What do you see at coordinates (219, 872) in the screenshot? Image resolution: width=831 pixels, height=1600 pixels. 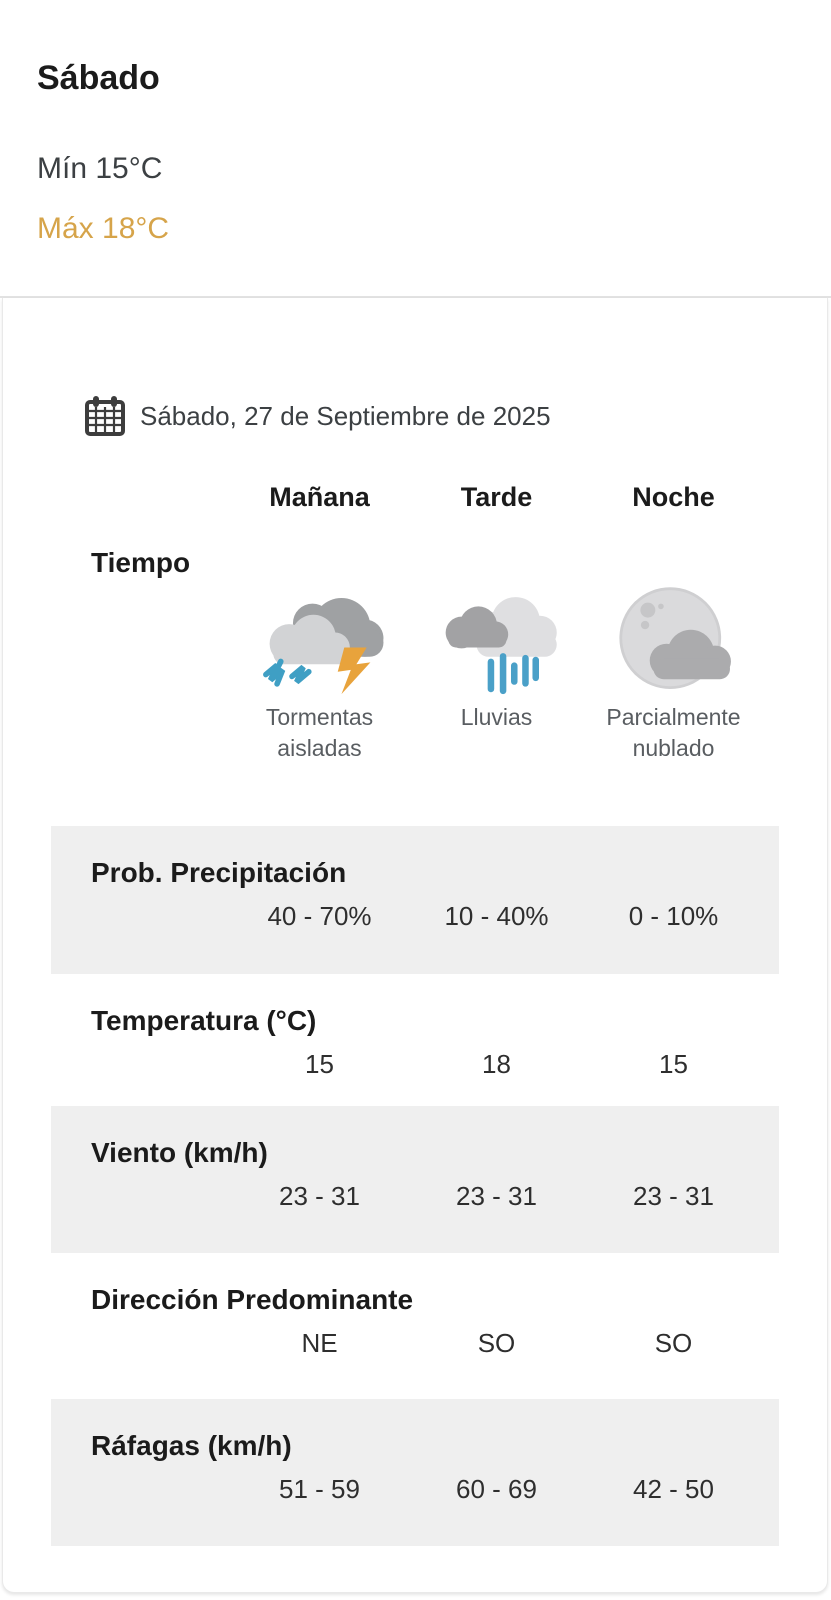 I see `row-label-precipitacion: Prob. Precipitación` at bounding box center [219, 872].